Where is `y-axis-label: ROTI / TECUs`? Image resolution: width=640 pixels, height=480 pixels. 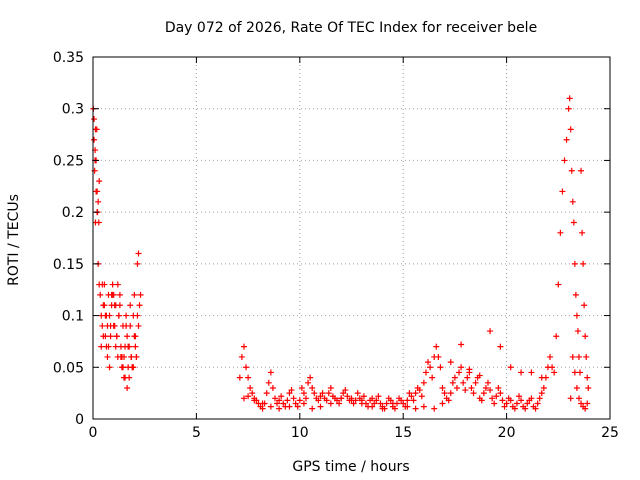 y-axis-label: ROTI / TECUs is located at coordinates (14, 240).